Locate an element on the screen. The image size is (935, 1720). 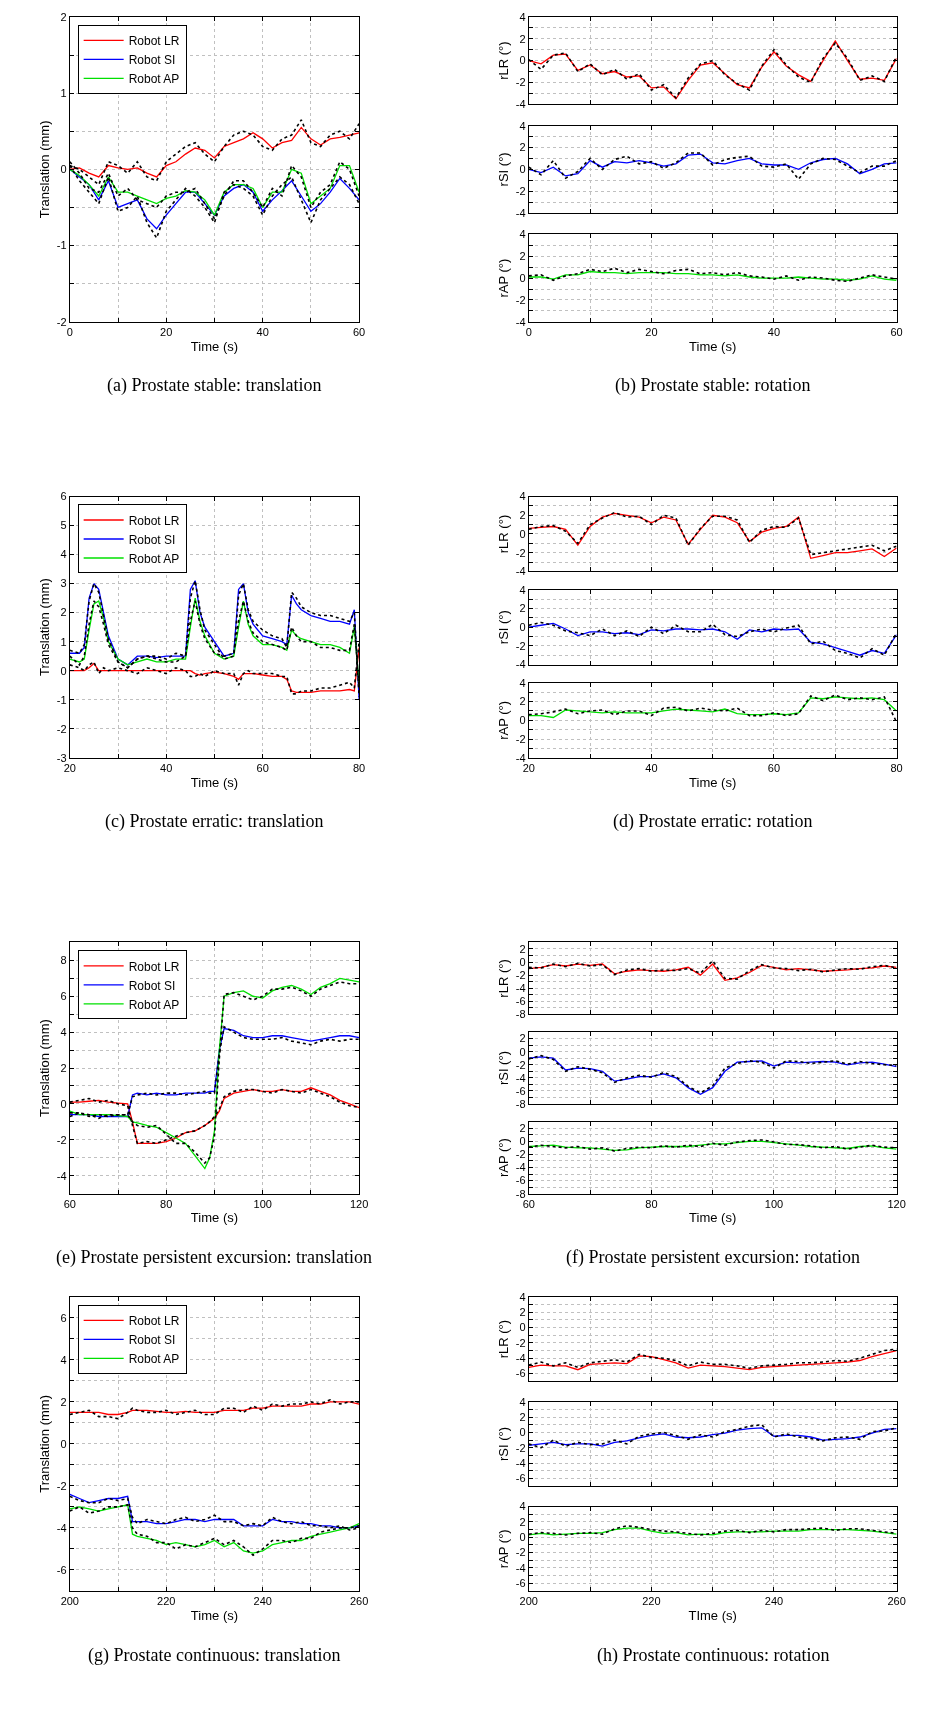
text: (e) Prostate persistent excursion: translation is located at coordinates (214, 1257).